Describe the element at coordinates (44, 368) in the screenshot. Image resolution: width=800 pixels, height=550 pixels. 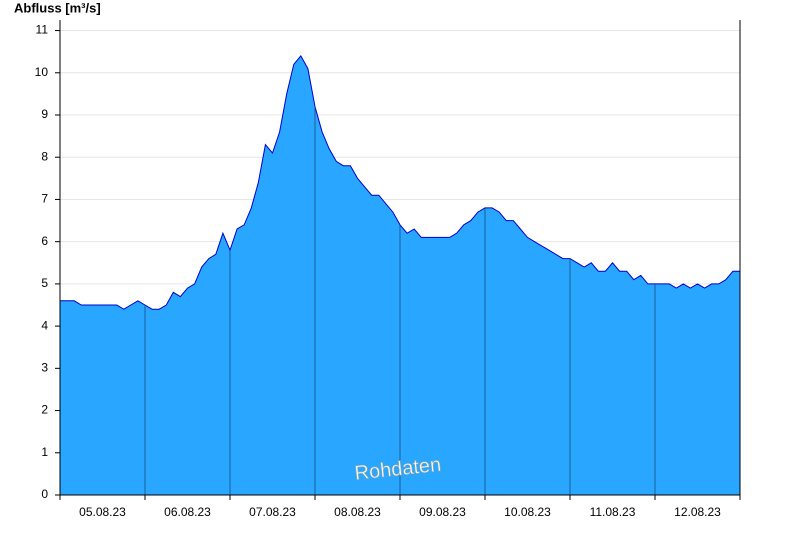
I see `y-tick-label: 3` at that location.